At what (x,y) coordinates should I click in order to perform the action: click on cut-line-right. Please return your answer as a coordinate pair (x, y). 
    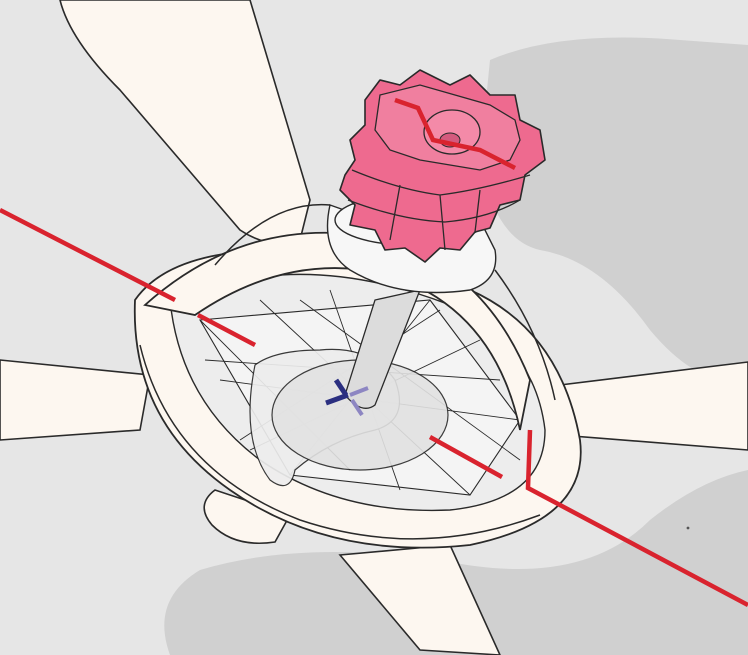
    Looking at the image, I should click on (466, 457).